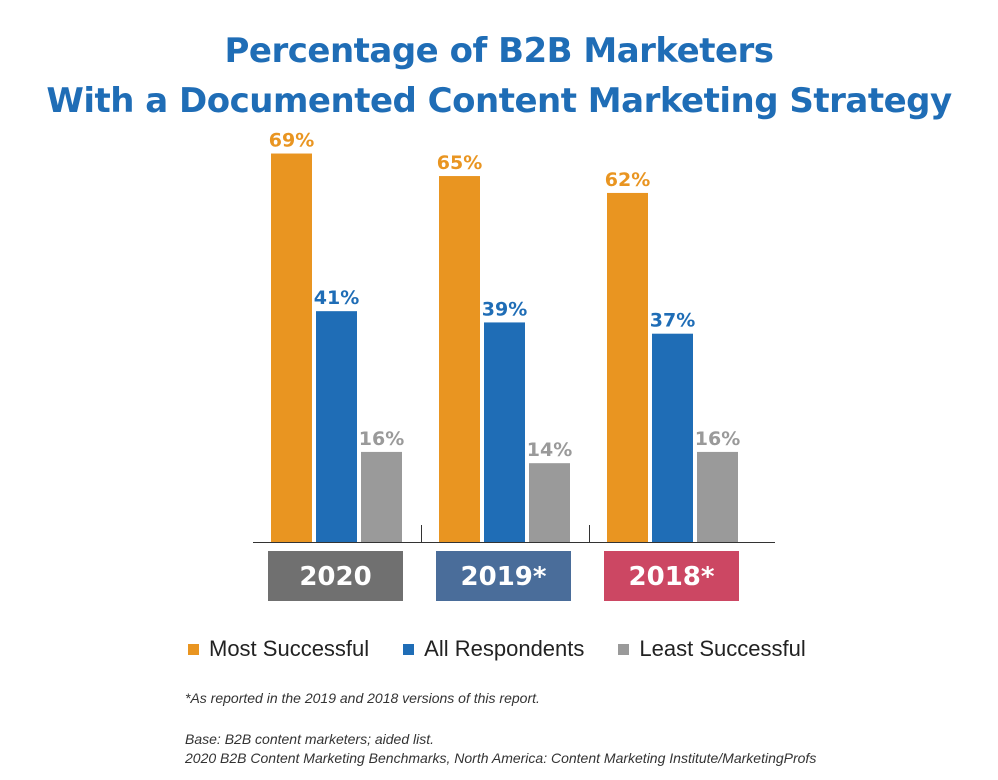 This screenshot has height=780, width=998. I want to click on legend-item-most-successful: Most Successful, so click(278, 649).